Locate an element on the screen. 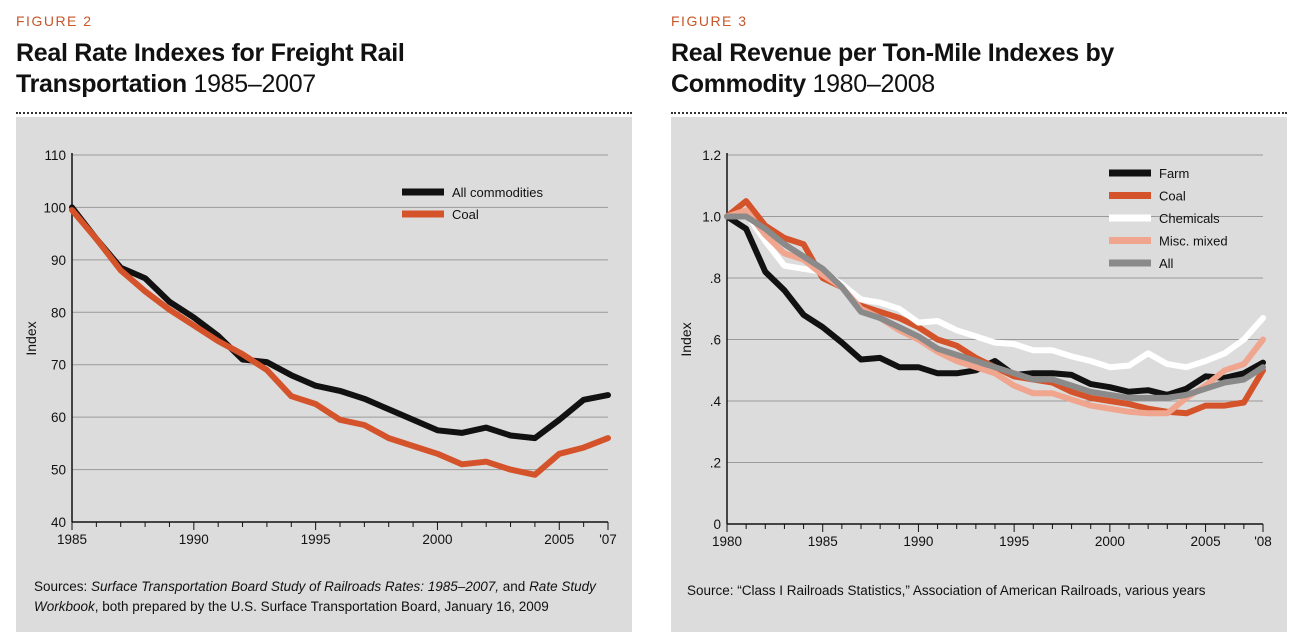 This screenshot has width=1297, height=641. series-line-farm is located at coordinates (995, 305).